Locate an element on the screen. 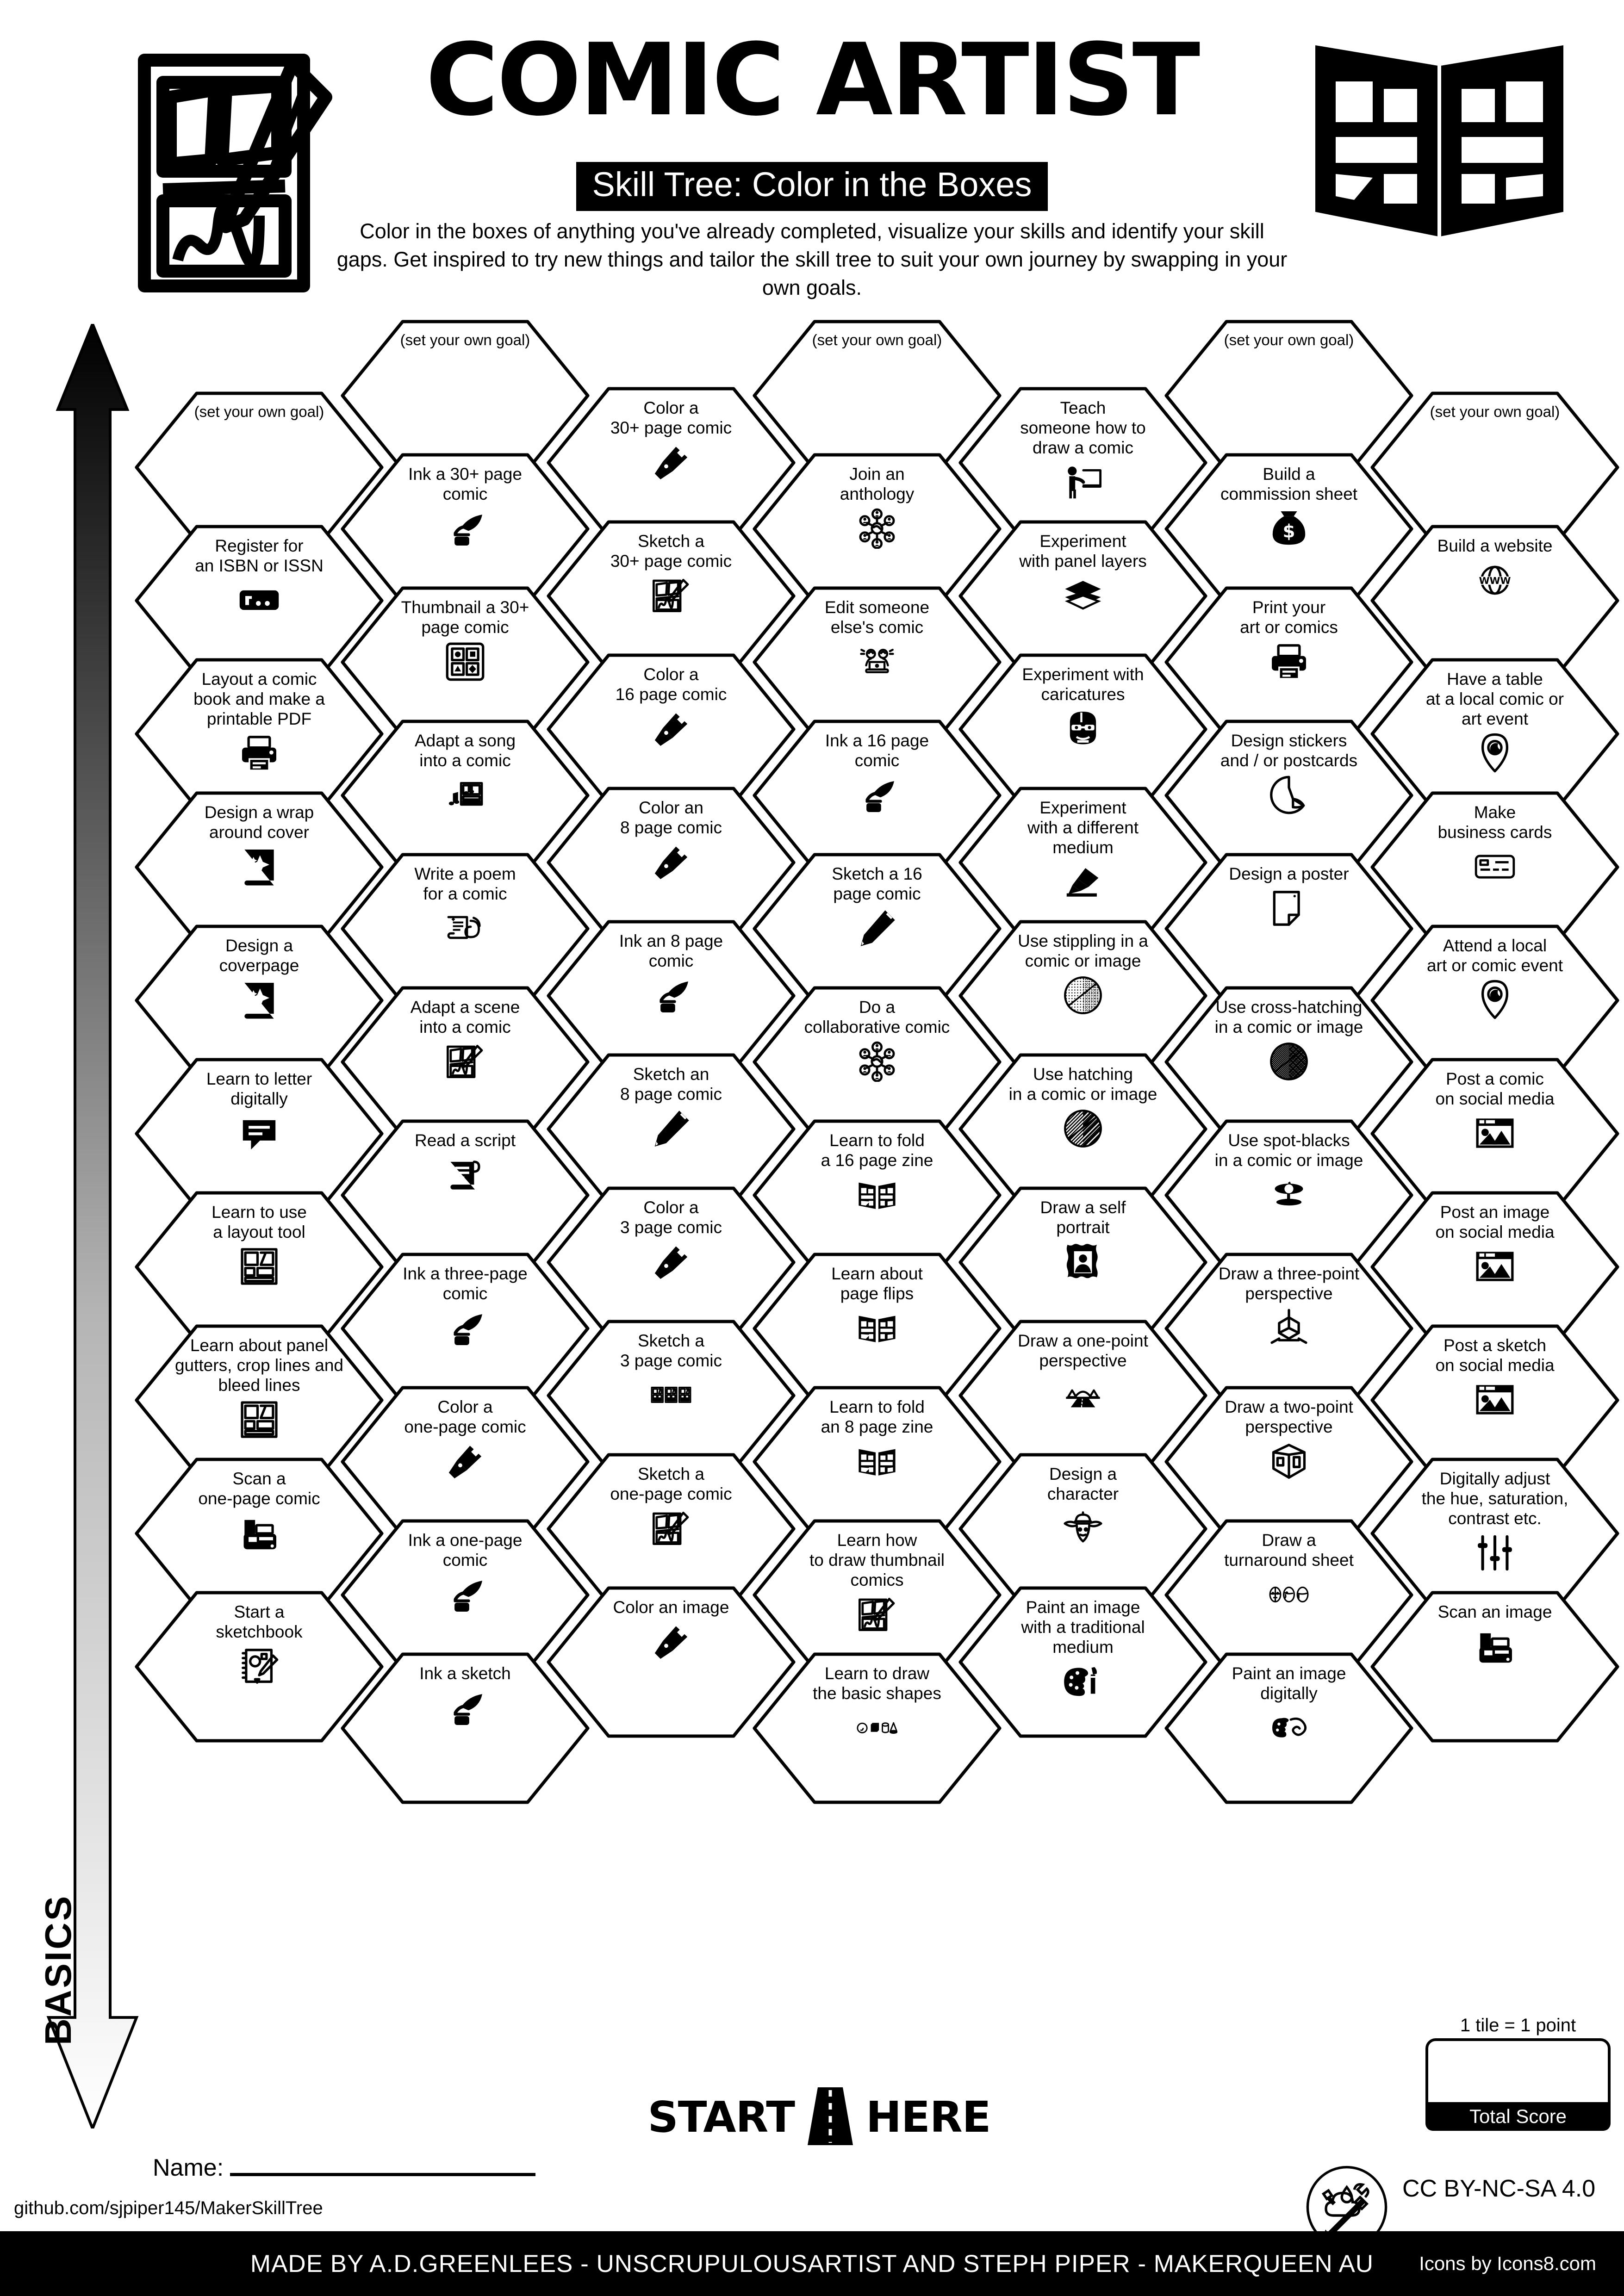  skill-tile: Have a table at a local comic or art event is located at coordinates (1495, 734).